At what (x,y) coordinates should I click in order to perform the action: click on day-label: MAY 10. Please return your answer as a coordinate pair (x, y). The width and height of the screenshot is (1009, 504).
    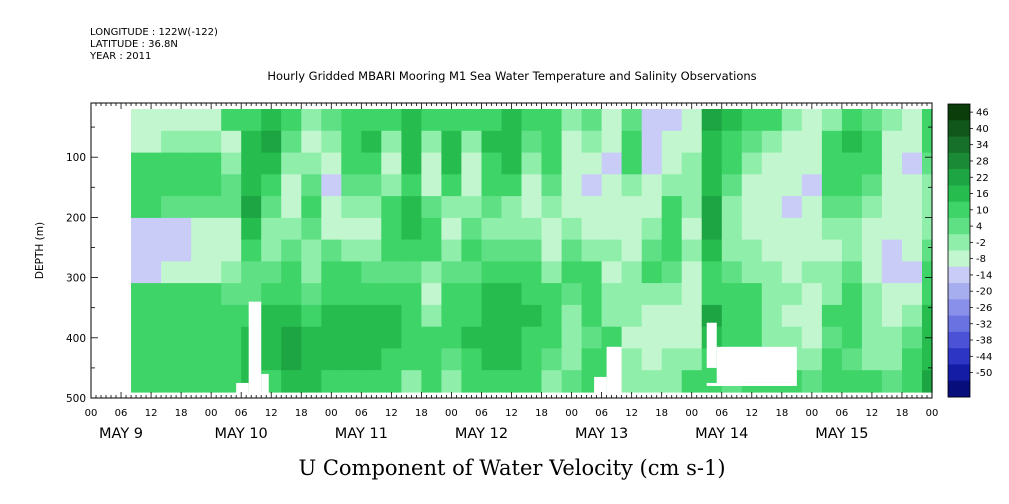
    Looking at the image, I should click on (241, 434).